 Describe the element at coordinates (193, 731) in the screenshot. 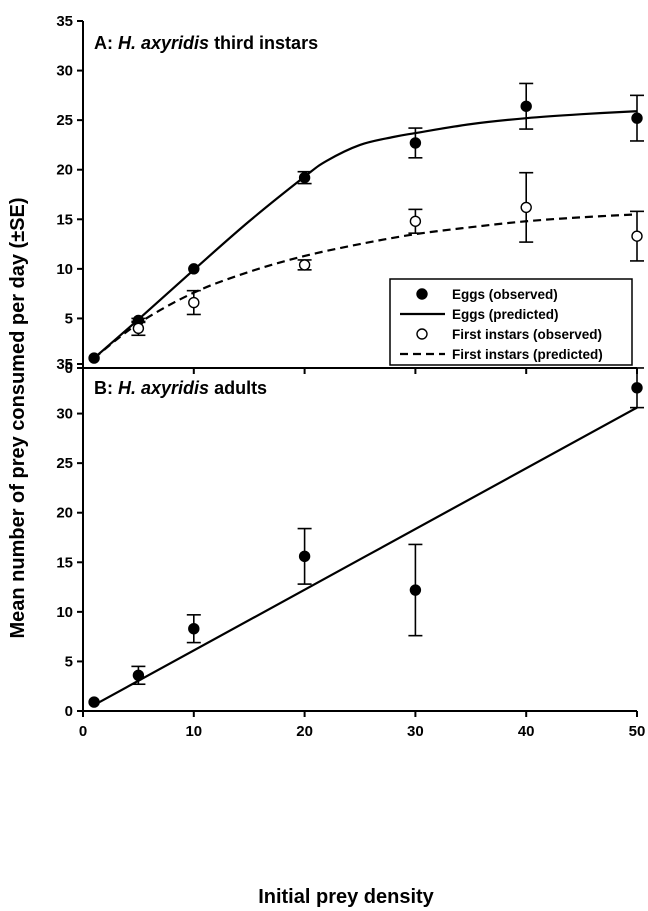

I see `x-tick-label: 10` at that location.